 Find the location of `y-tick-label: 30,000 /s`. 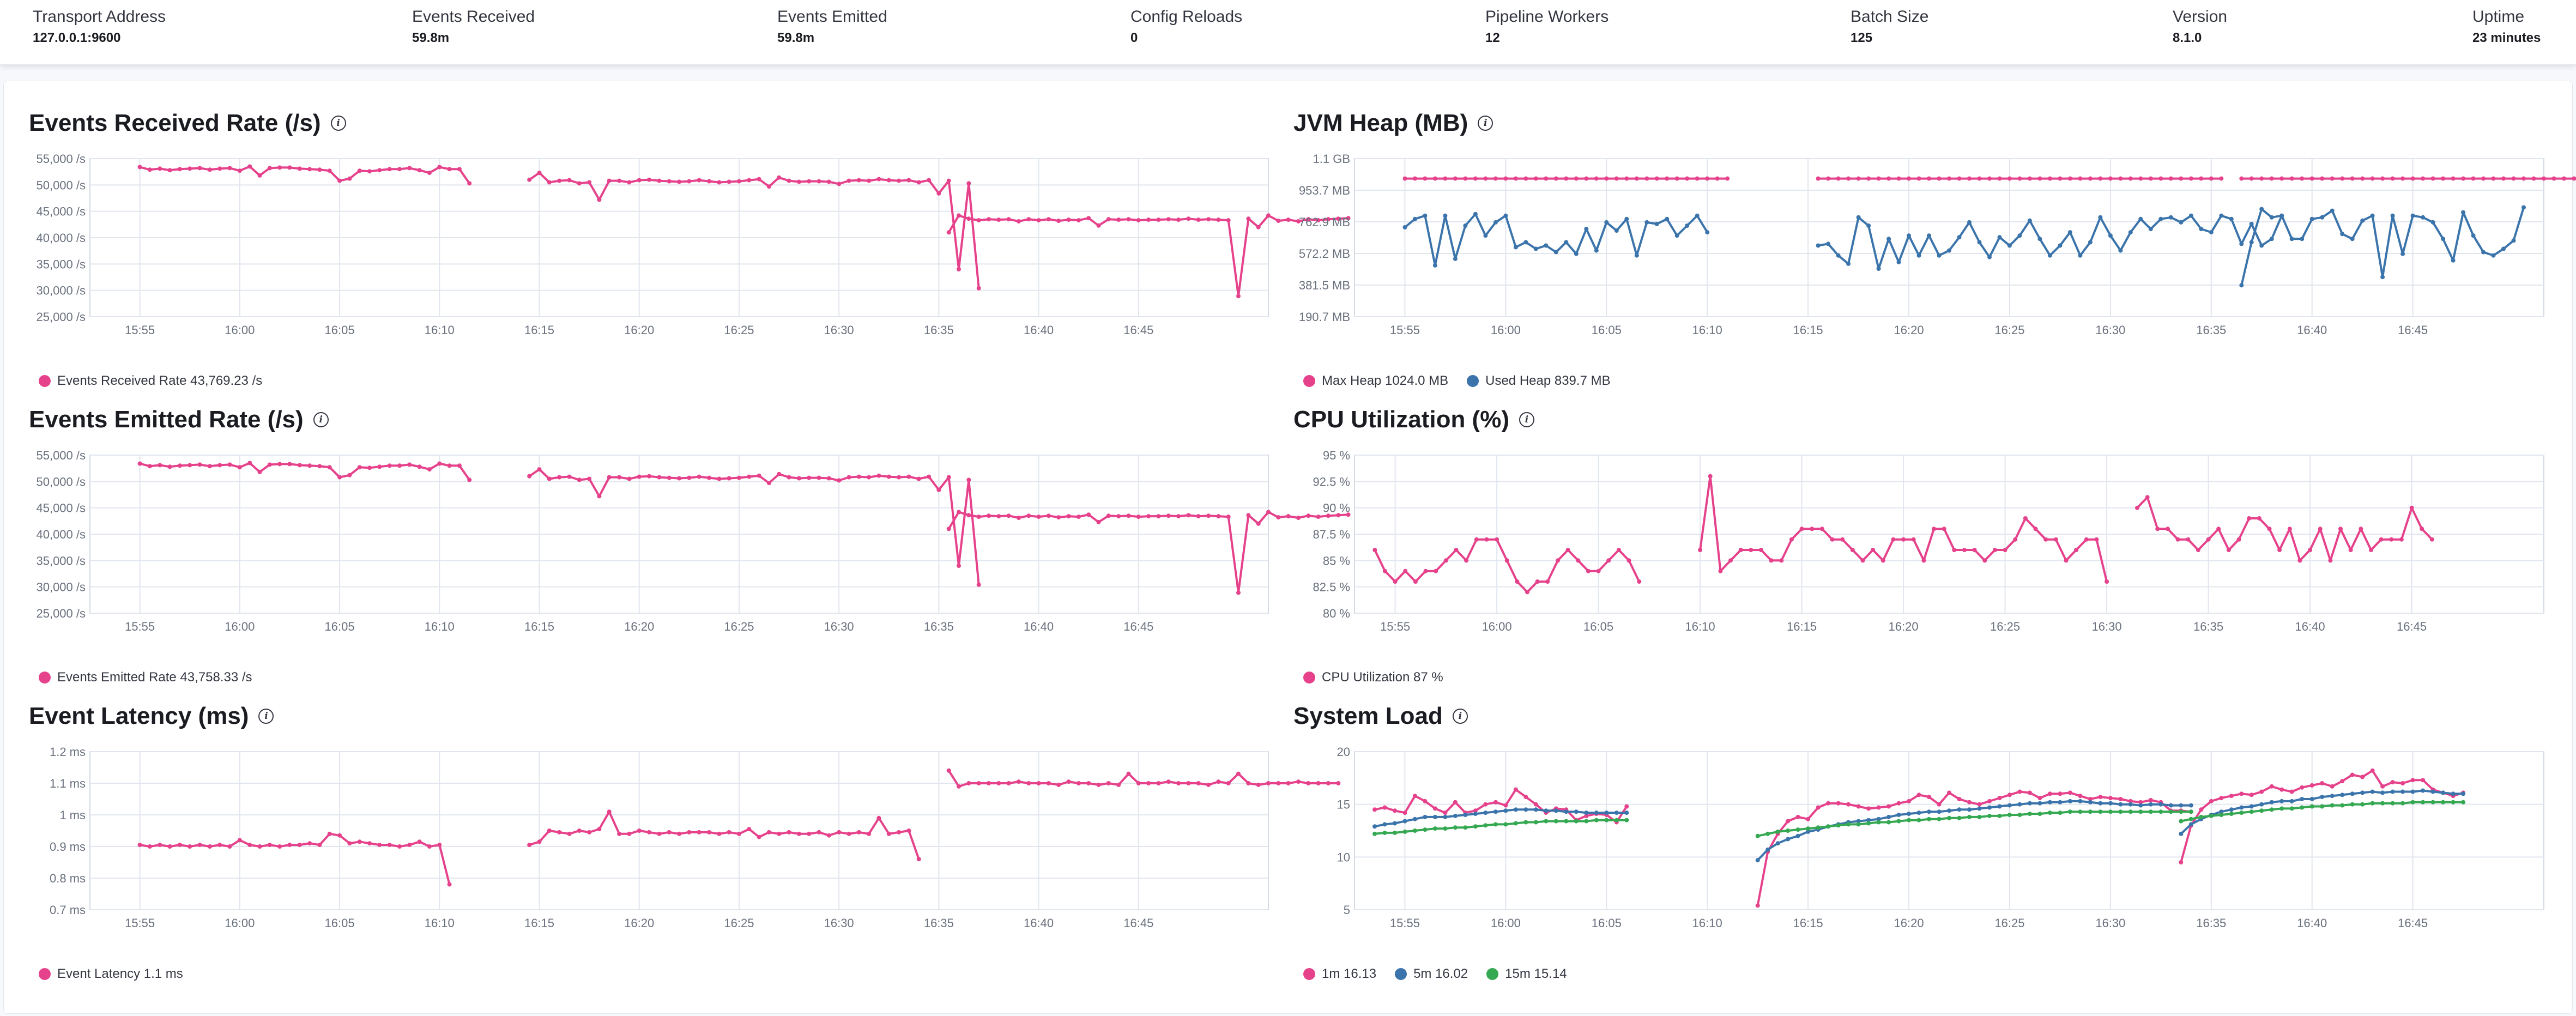

y-tick-label: 30,000 /s is located at coordinates (61, 291).